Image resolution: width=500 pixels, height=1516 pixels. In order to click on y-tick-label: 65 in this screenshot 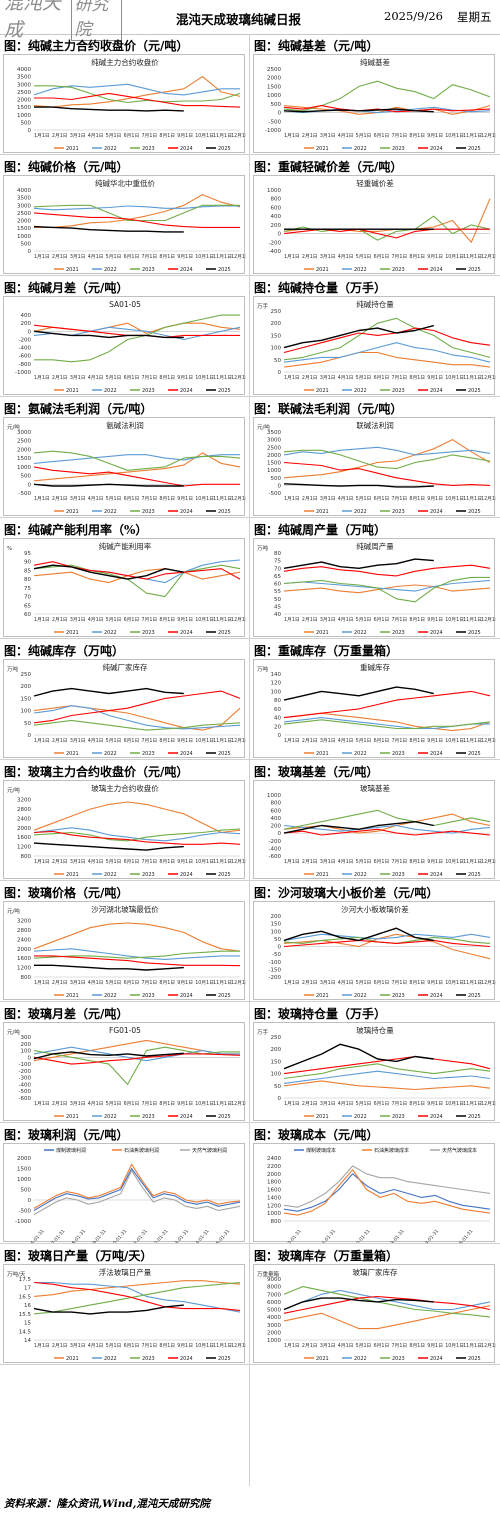, I will do `click(277, 577)`.